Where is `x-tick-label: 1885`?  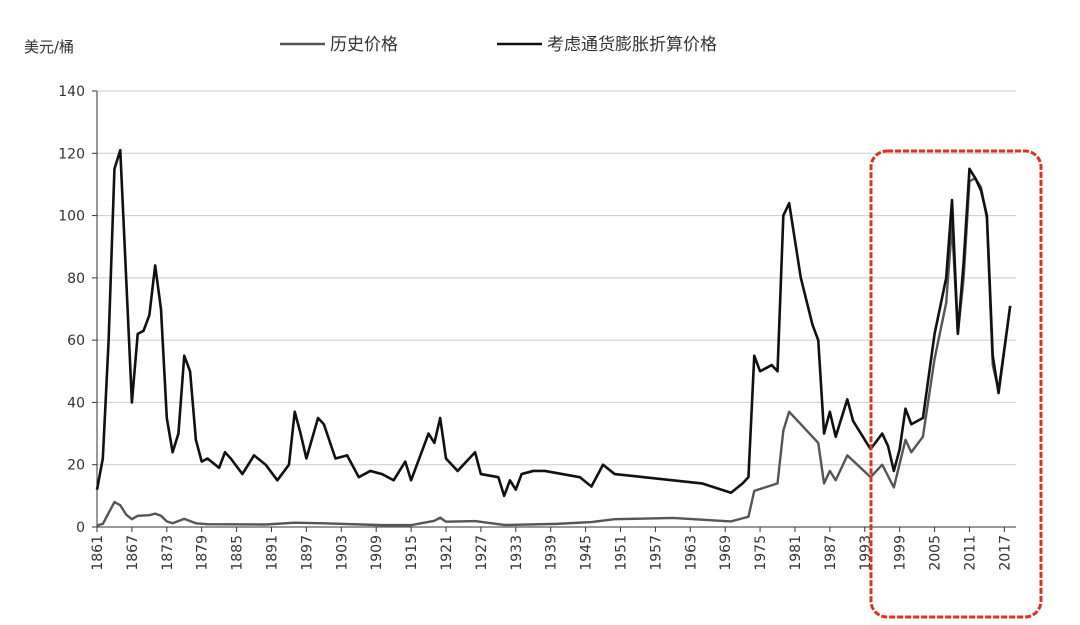 x-tick-label: 1885 is located at coordinates (238, 553).